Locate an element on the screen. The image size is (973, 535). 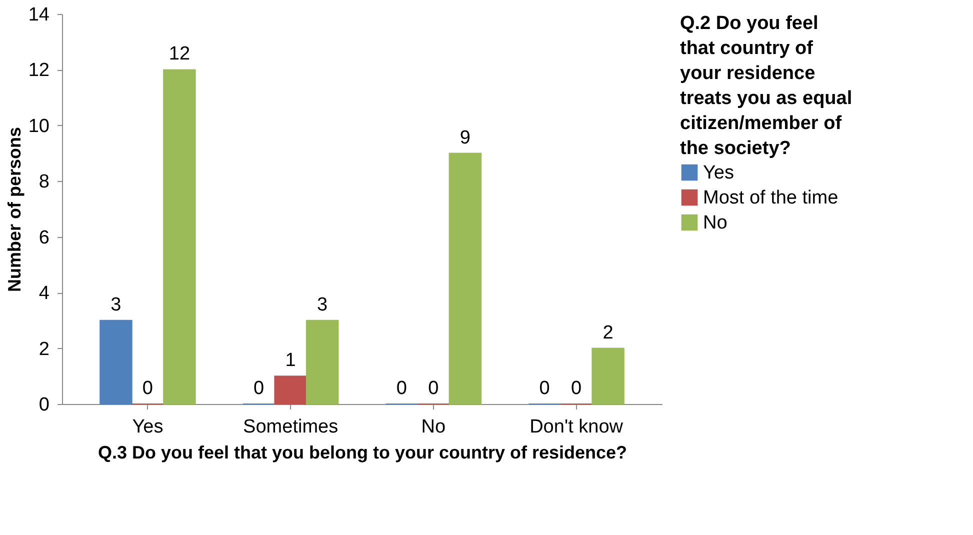
y-tick-label: 8 is located at coordinates (44, 182).